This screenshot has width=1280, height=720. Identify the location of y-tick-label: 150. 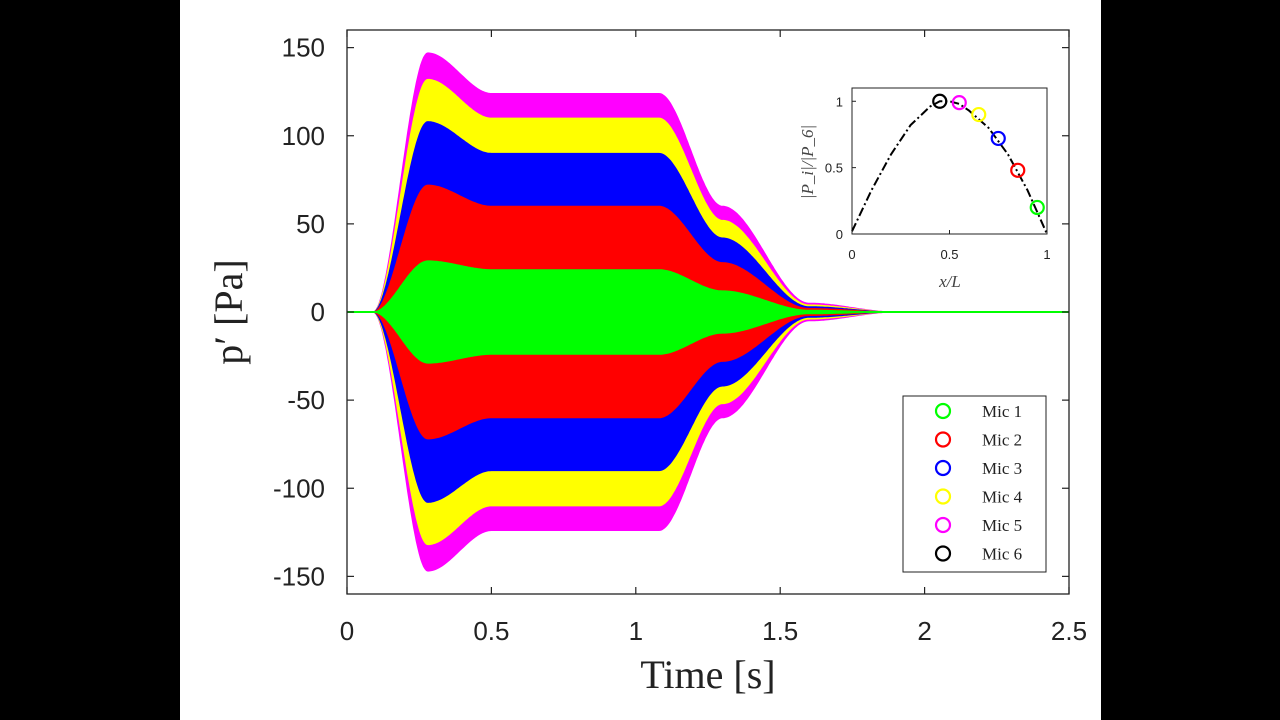
(303, 48).